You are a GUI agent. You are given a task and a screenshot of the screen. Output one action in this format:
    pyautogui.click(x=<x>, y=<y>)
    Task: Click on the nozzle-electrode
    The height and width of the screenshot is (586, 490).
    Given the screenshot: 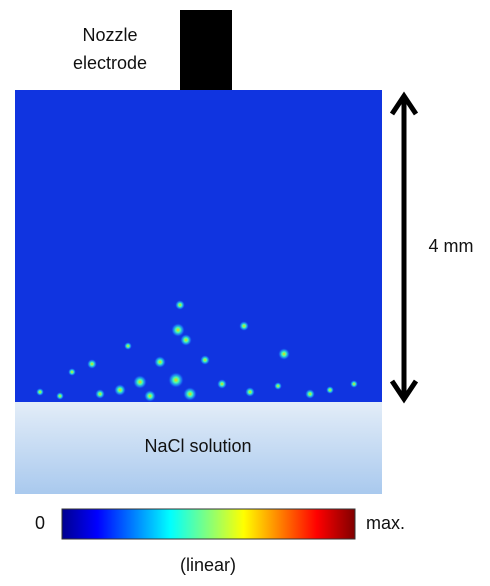 What is the action you would take?
    pyautogui.click(x=206, y=50)
    